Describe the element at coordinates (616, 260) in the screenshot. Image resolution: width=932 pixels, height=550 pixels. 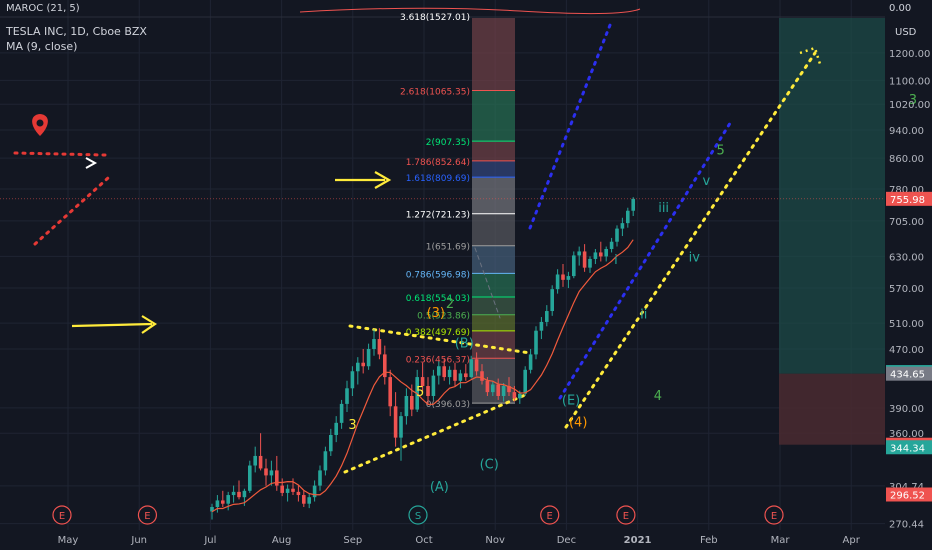
I see `wave-label: i` at that location.